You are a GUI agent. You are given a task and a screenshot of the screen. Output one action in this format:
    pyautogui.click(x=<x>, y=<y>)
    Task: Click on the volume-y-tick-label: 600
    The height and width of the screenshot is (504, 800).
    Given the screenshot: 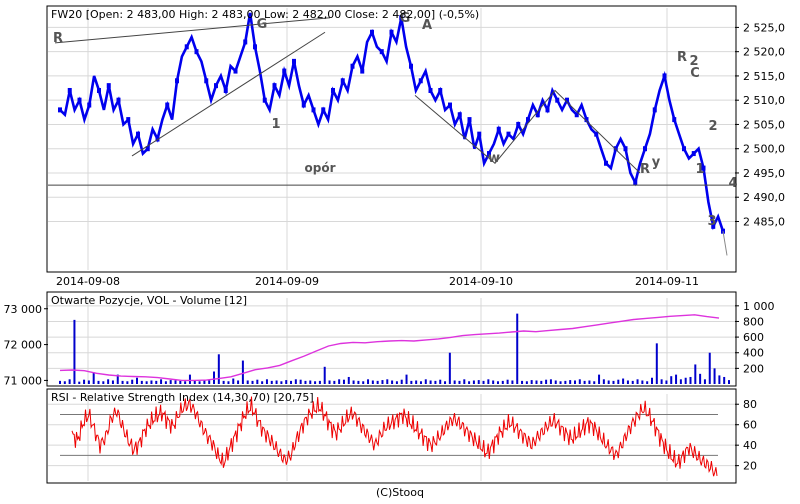 What is the action you would take?
    pyautogui.click(x=753, y=337)
    